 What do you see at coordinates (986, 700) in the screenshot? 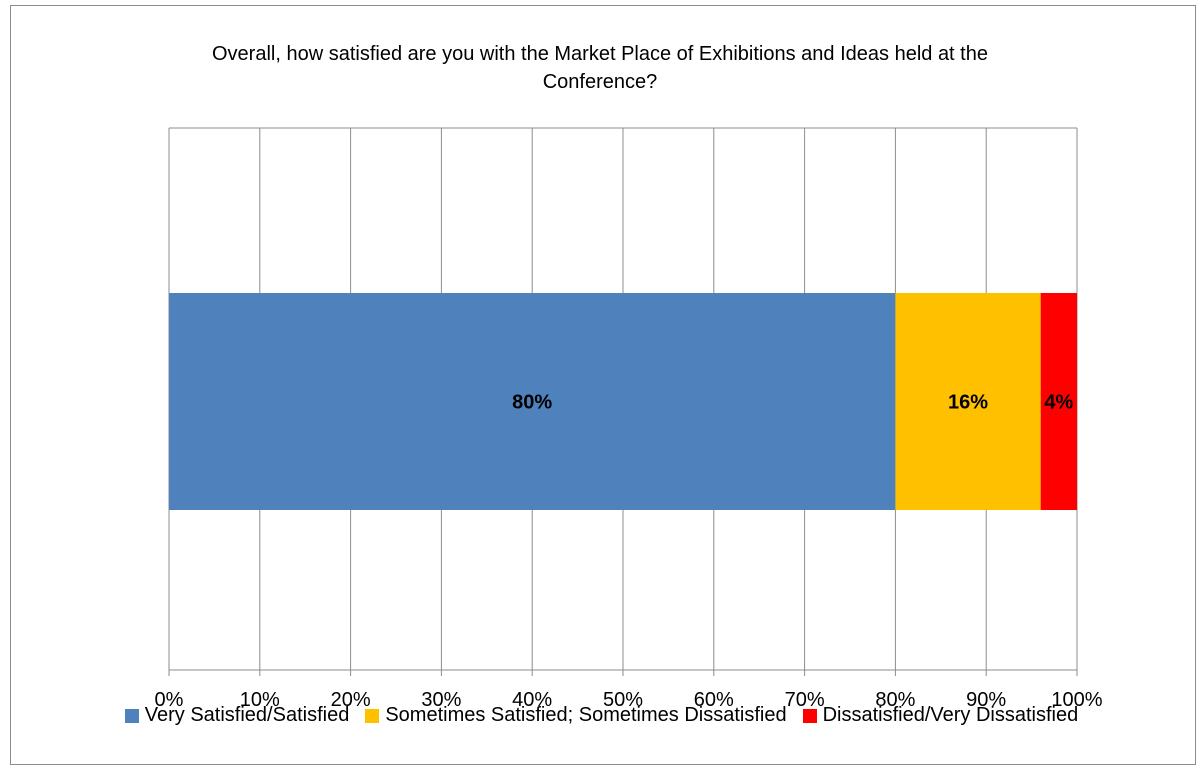
I see `x-tick-label: 90%` at bounding box center [986, 700].